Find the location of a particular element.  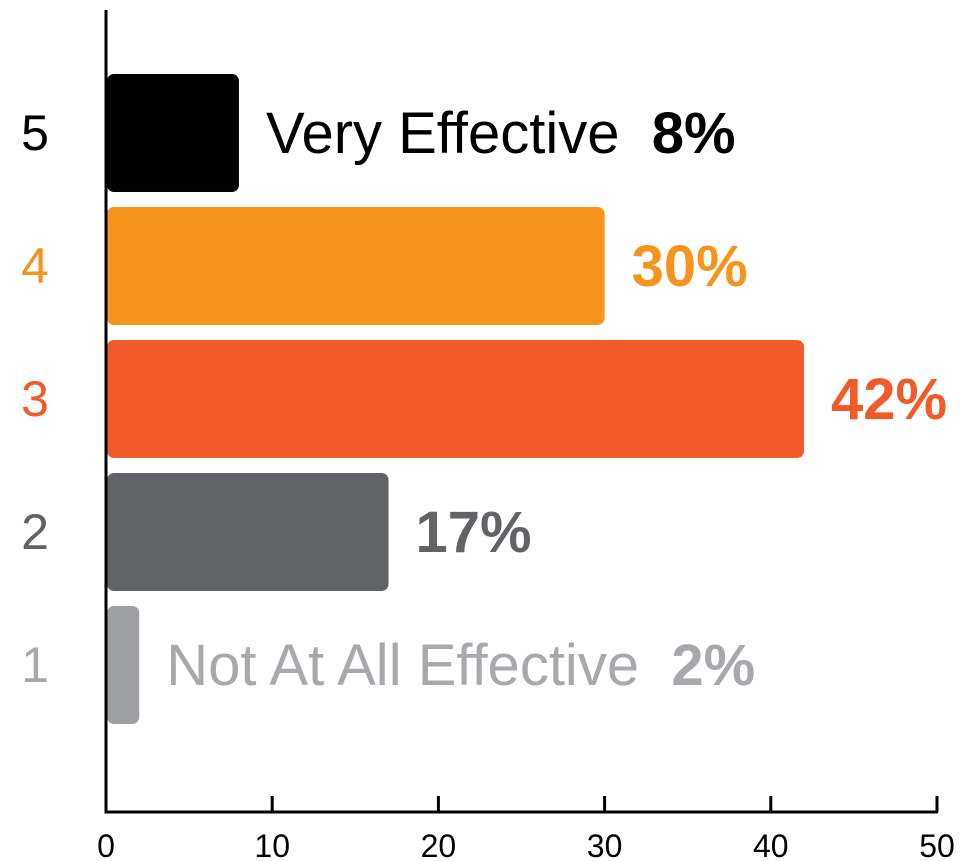

x-tick-label-50: 50 is located at coordinates (937, 844).